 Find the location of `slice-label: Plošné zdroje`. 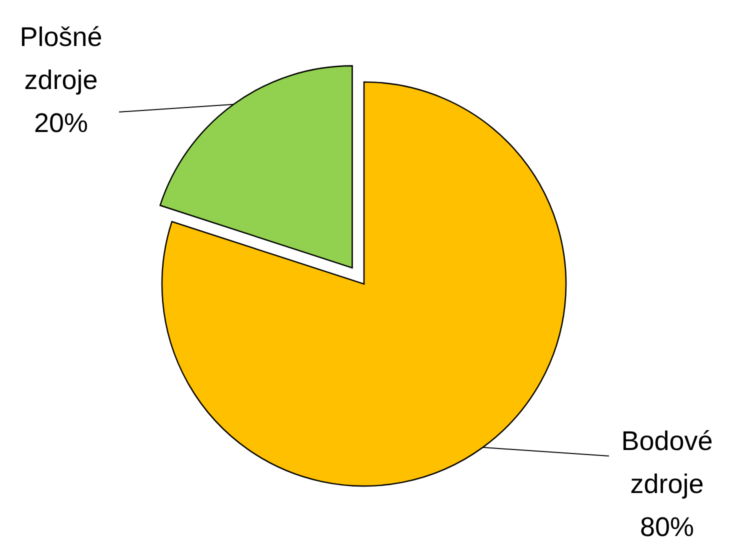

slice-label: Plošné zdroje is located at coordinates (61, 59).